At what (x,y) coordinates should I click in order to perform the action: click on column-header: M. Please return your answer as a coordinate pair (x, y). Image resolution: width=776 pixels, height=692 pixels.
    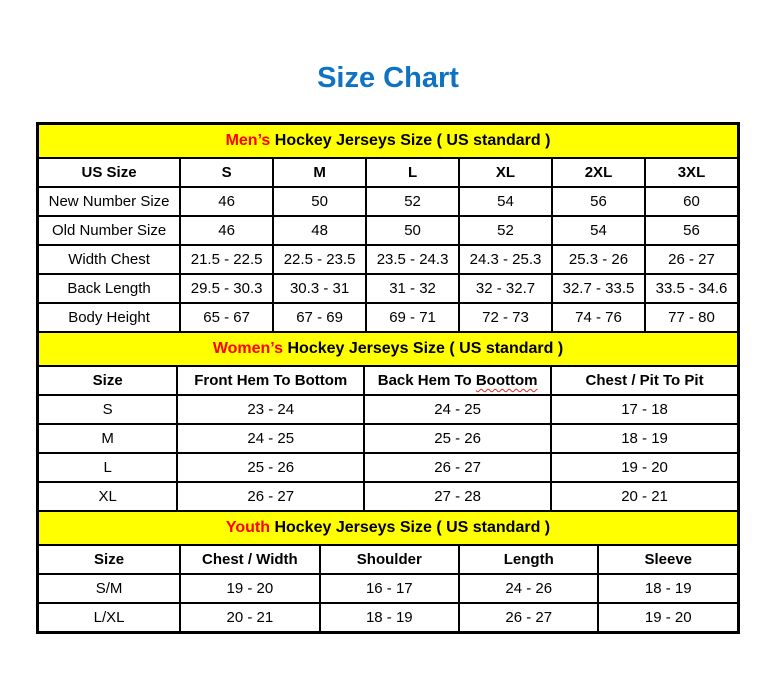
    Looking at the image, I should click on (320, 172).